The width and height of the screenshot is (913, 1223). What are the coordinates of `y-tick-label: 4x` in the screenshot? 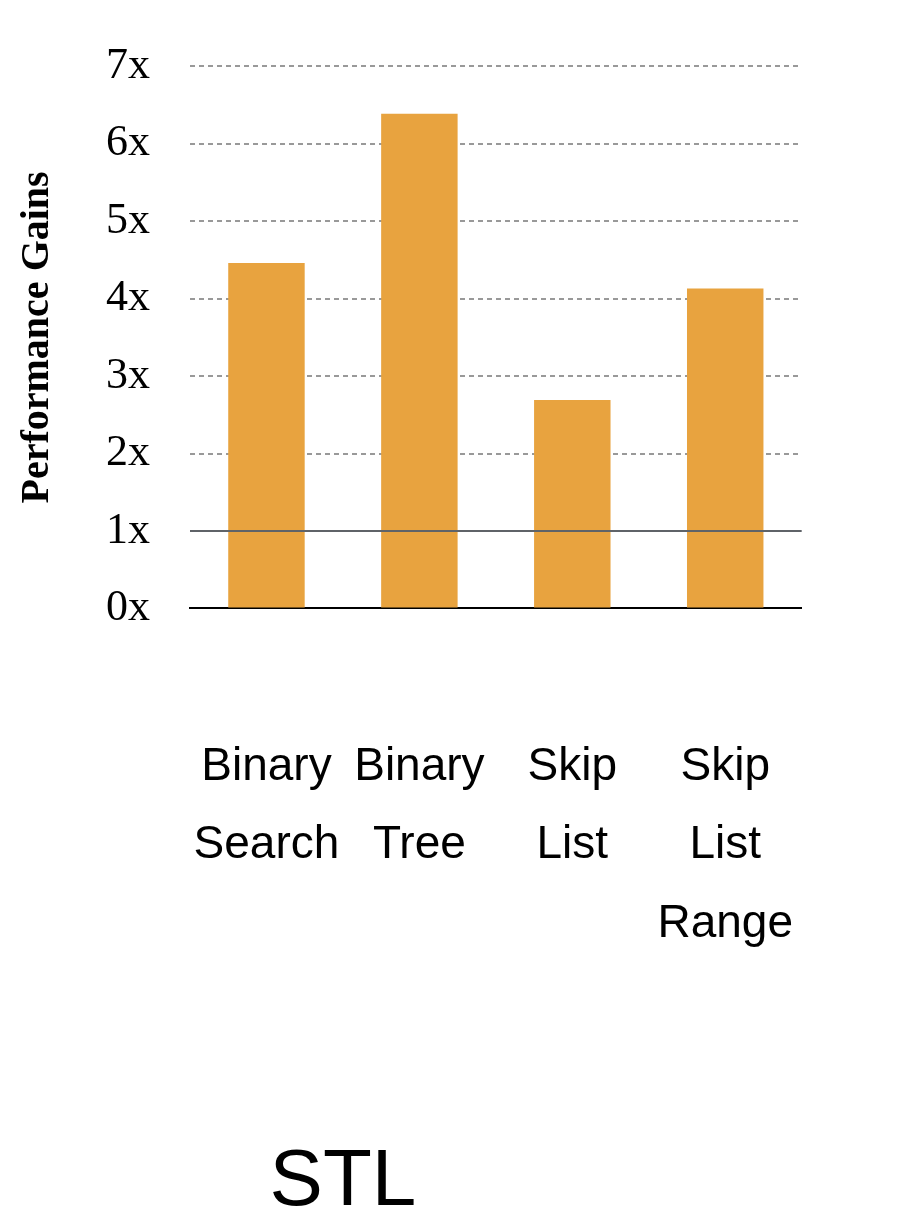 It's located at (128, 296).